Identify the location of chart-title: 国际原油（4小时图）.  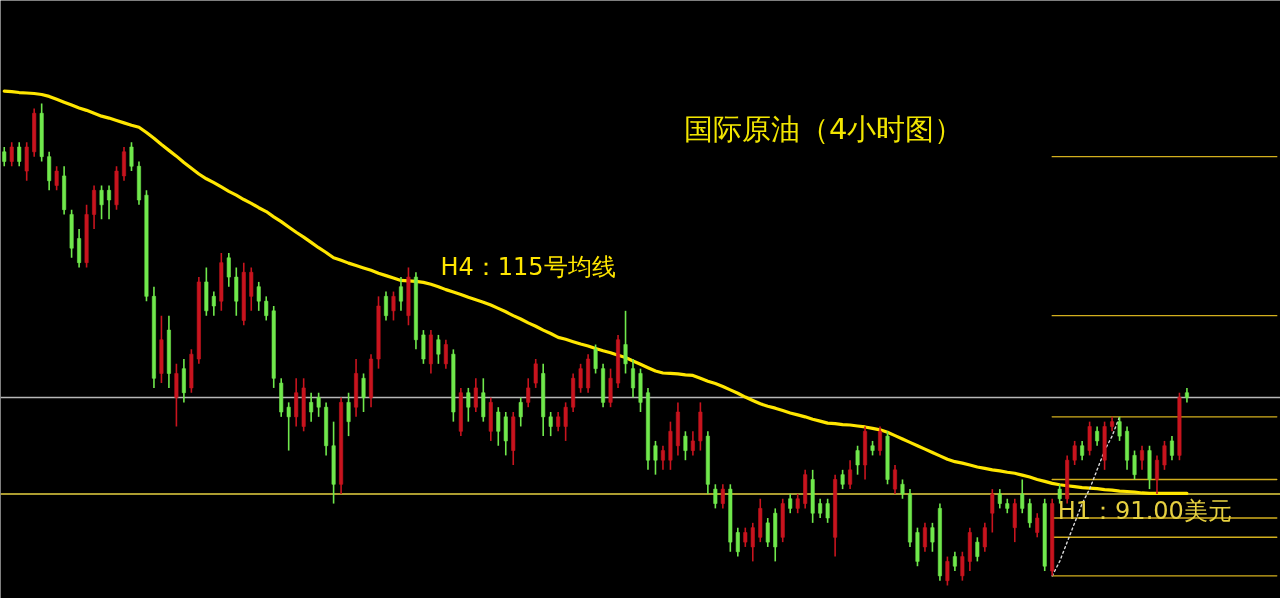
(824, 128).